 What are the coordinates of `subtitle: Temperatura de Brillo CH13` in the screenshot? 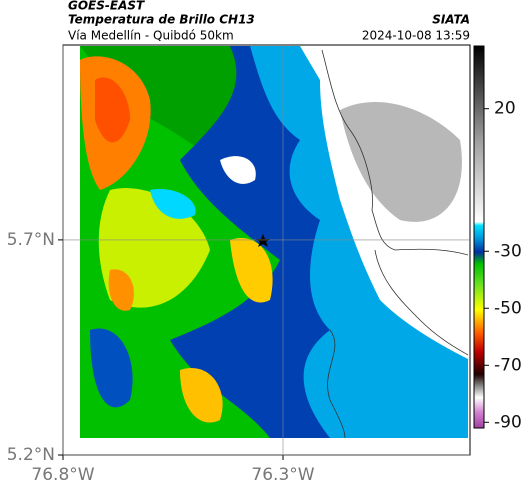 It's located at (161, 20).